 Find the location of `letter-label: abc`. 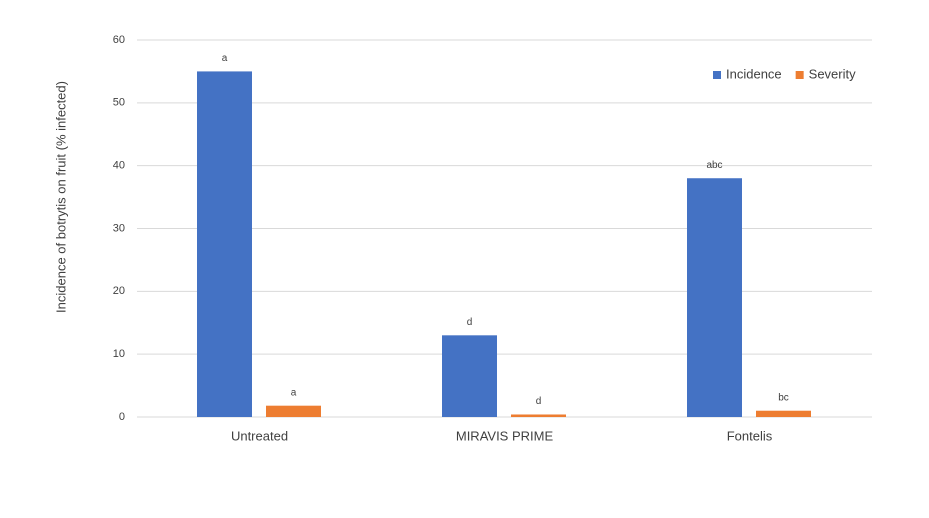

letter-label: abc is located at coordinates (714, 165).